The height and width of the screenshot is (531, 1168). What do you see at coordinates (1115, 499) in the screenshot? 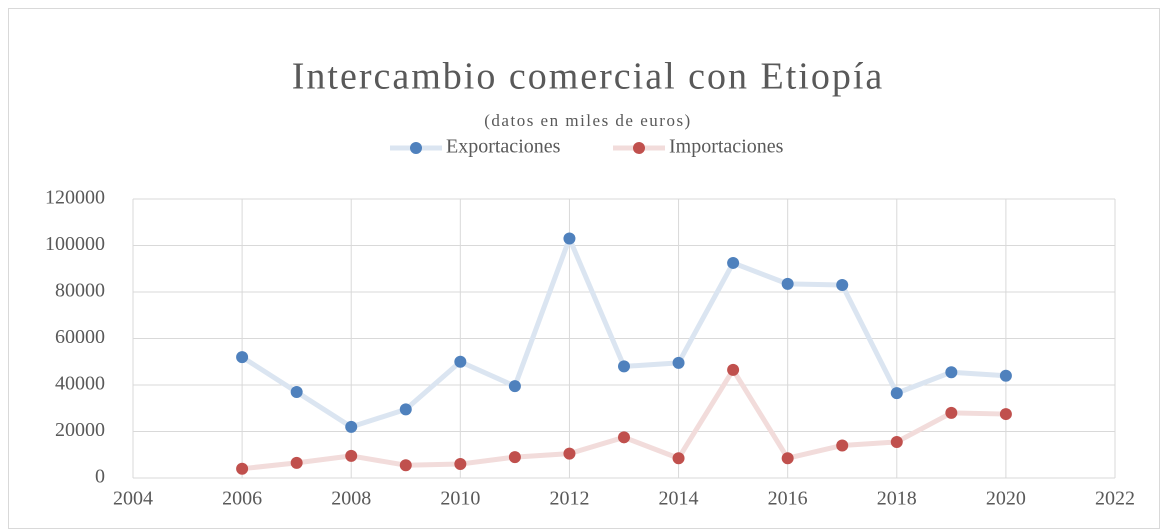
I see `x-tick-label: 2022` at bounding box center [1115, 499].